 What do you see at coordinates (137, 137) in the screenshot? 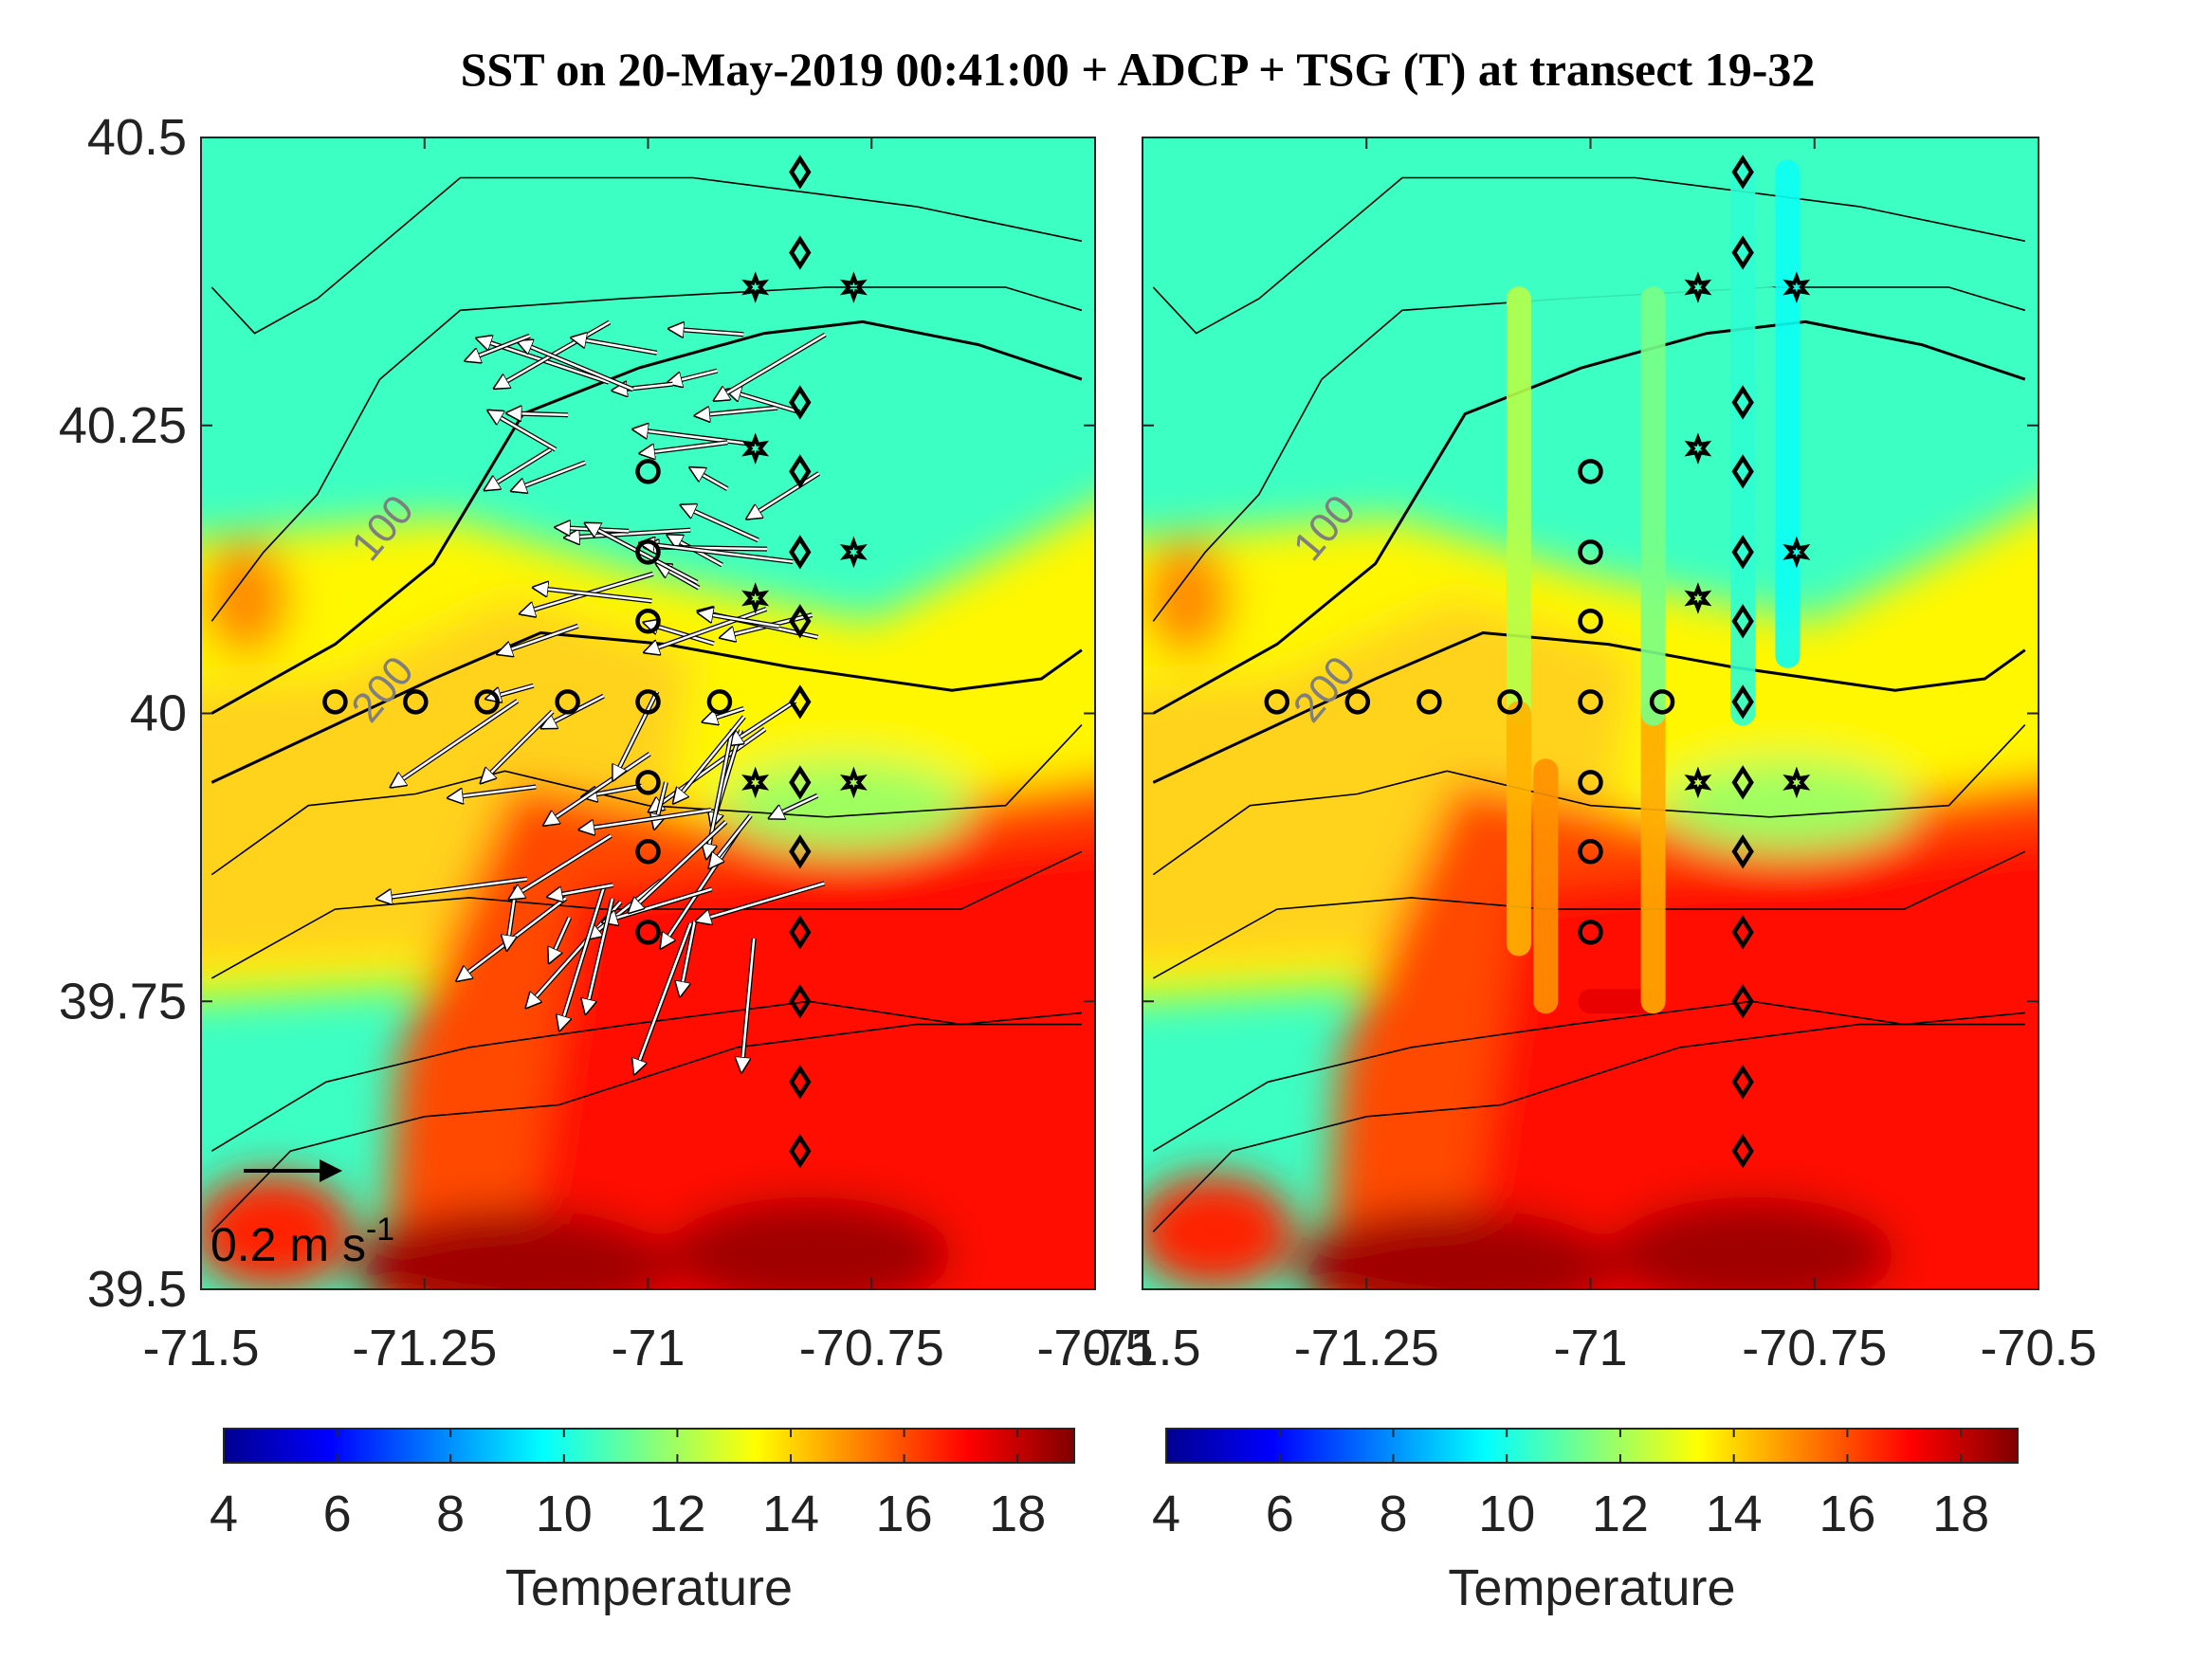
I see `y-tick-label: 40.5` at bounding box center [137, 137].